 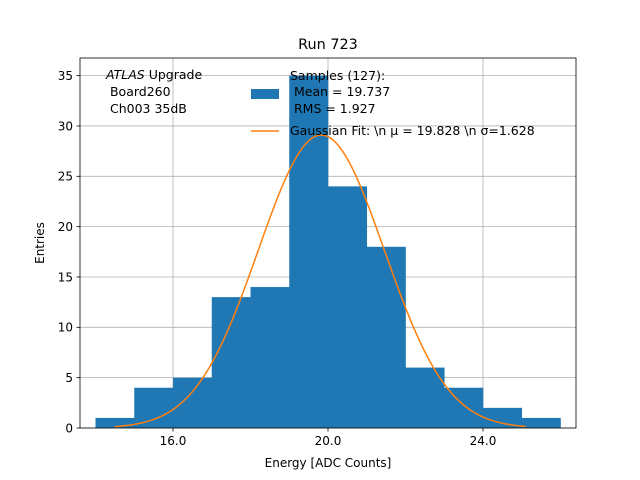 I want to click on y-tick-label: 5, so click(x=69, y=378).